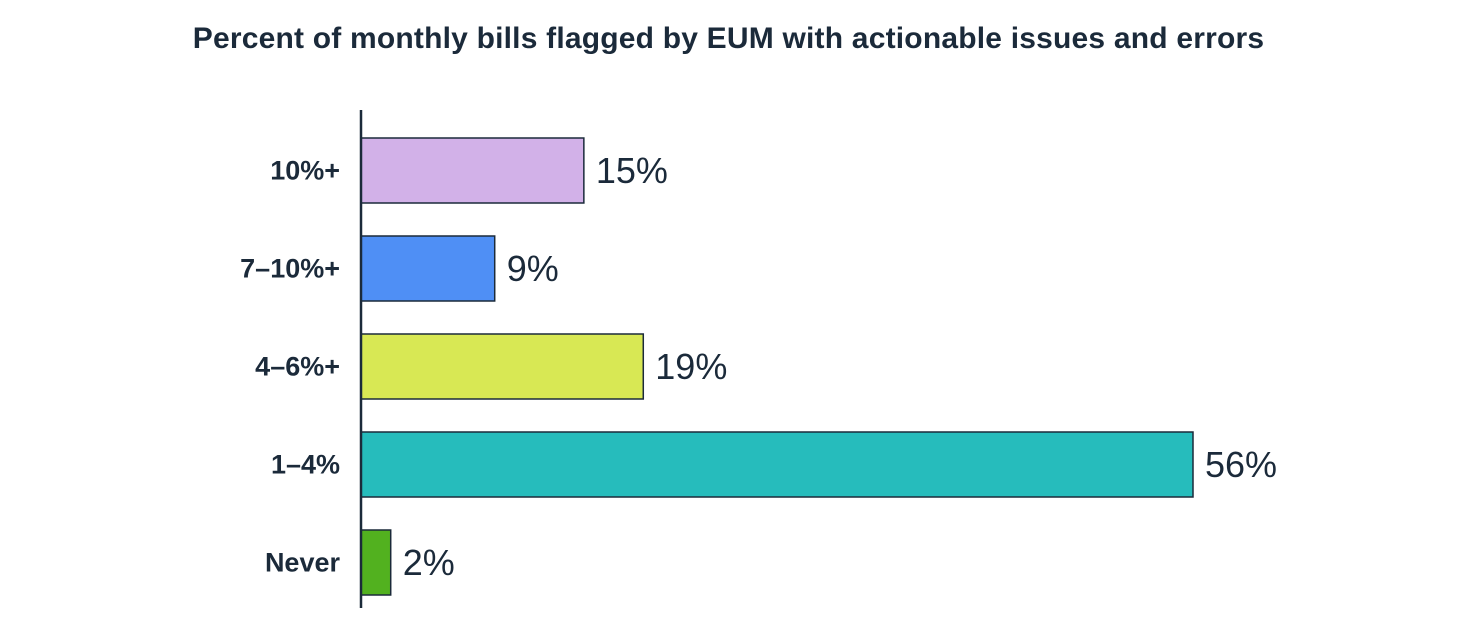  What do you see at coordinates (305, 171) in the screenshot?
I see `category-tick-label: 10%+` at bounding box center [305, 171].